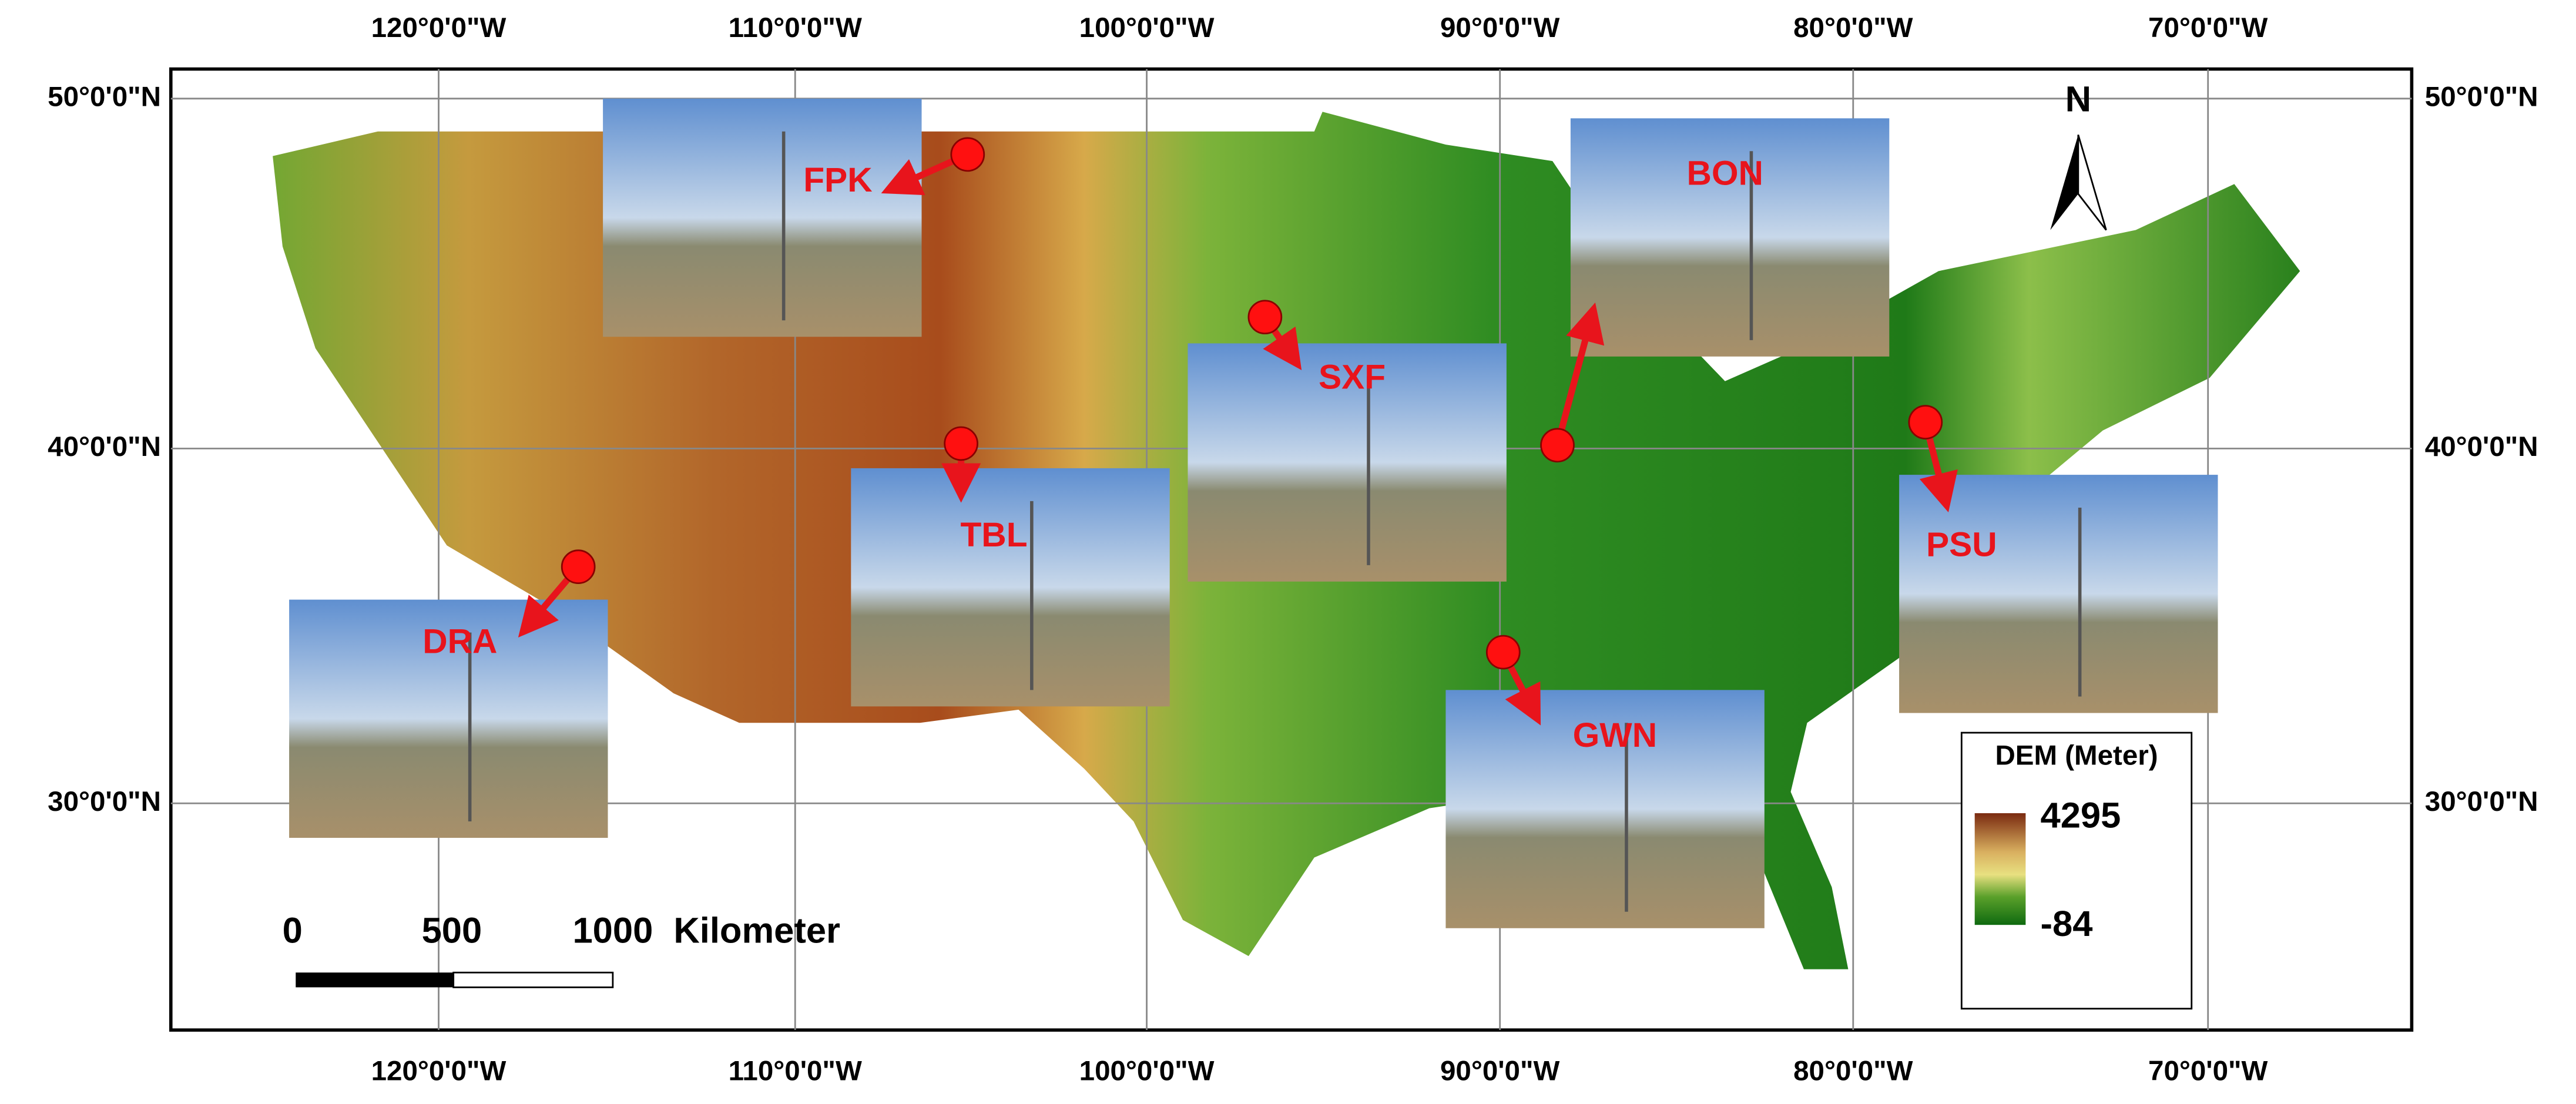  What do you see at coordinates (613, 931) in the screenshot?
I see `scale-label: 1000` at bounding box center [613, 931].